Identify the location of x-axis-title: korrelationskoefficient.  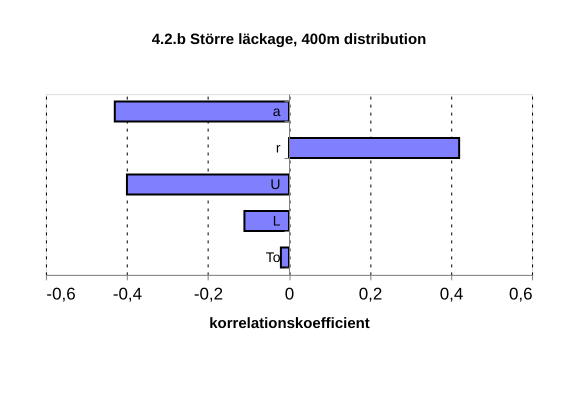
(289, 323).